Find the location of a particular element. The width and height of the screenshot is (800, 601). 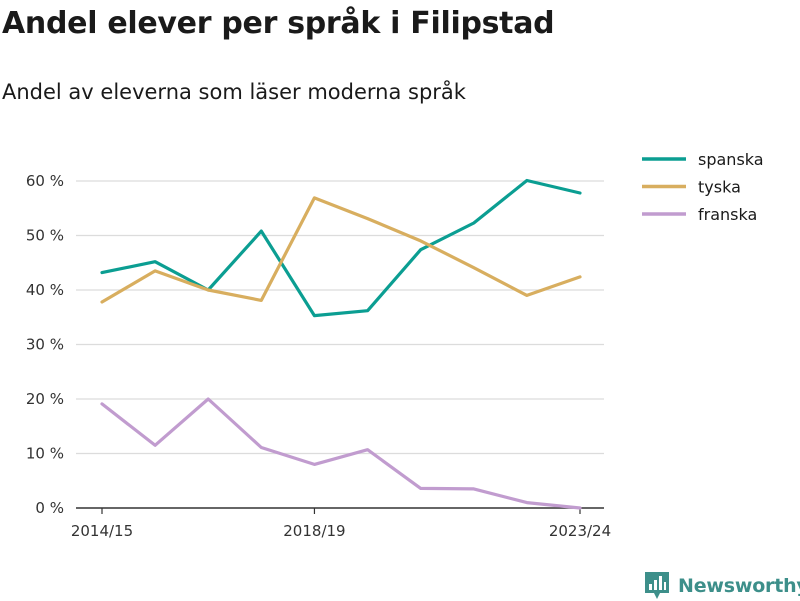

y-tick-label: 10 % is located at coordinates (45, 454).